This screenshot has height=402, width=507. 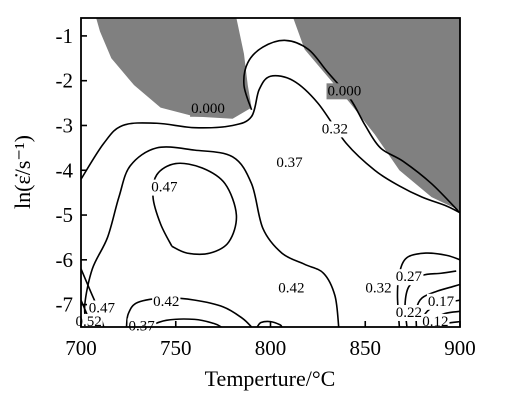 What do you see at coordinates (88, 322) in the screenshot?
I see `contour-label-14: 0.52` at bounding box center [88, 322].